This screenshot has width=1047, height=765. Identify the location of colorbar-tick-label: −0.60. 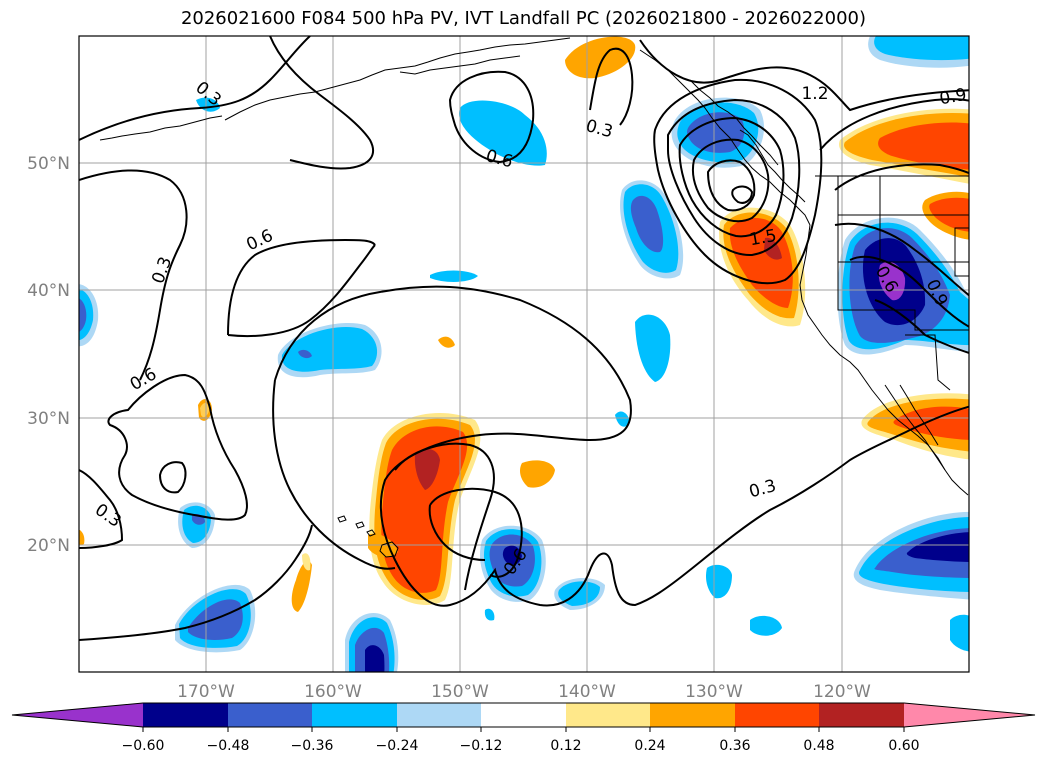
(143, 746).